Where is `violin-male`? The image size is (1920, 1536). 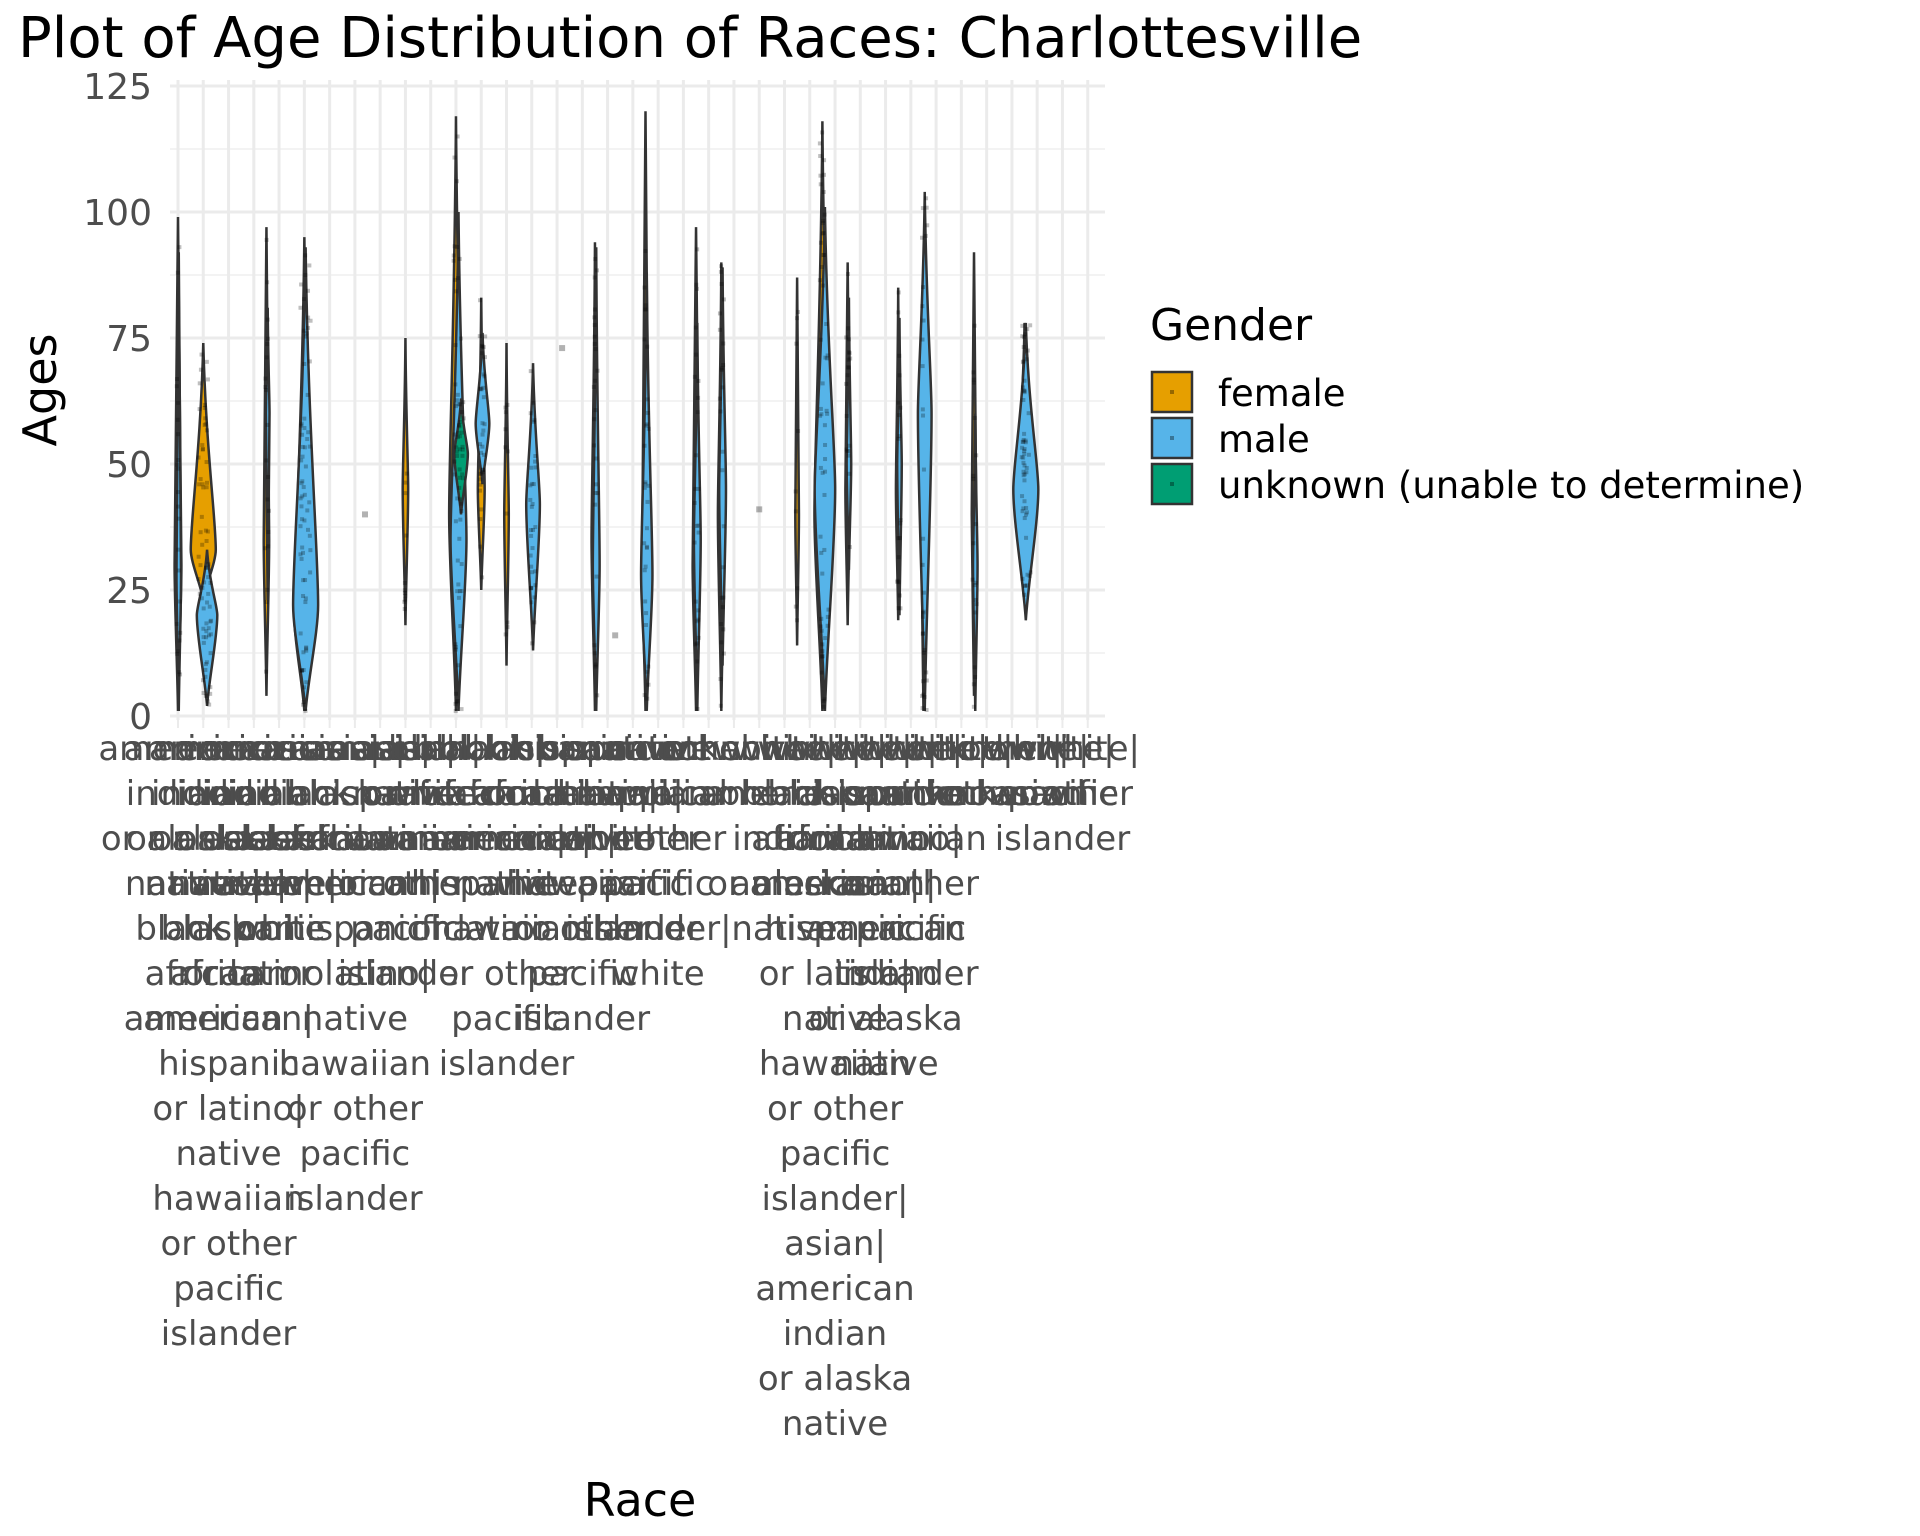
violin-male is located at coordinates (207, 628).